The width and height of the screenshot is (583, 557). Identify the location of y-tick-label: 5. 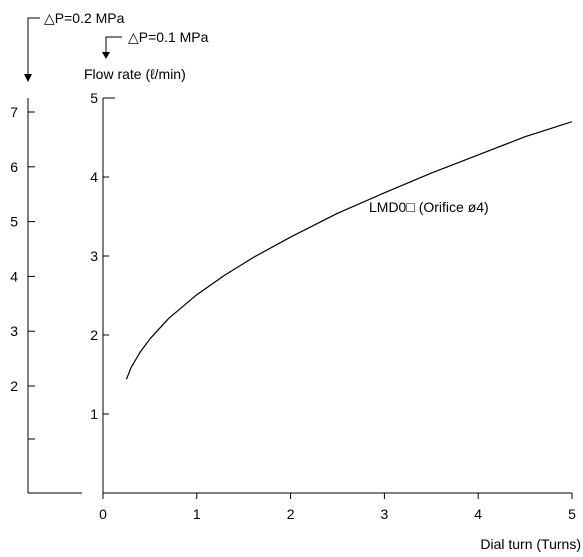
(94, 98).